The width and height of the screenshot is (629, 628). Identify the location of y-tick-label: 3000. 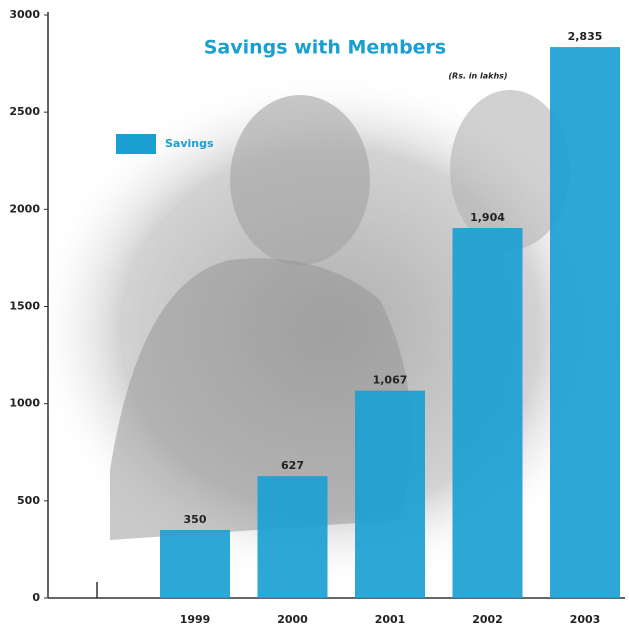
(24, 14).